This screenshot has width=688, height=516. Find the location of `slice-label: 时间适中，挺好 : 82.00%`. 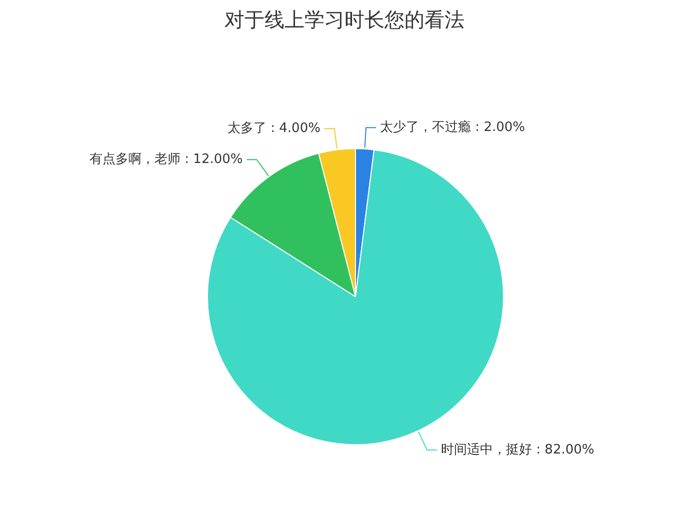

slice-label: 时间适中，挺好 : 82.00% is located at coordinates (517, 450).